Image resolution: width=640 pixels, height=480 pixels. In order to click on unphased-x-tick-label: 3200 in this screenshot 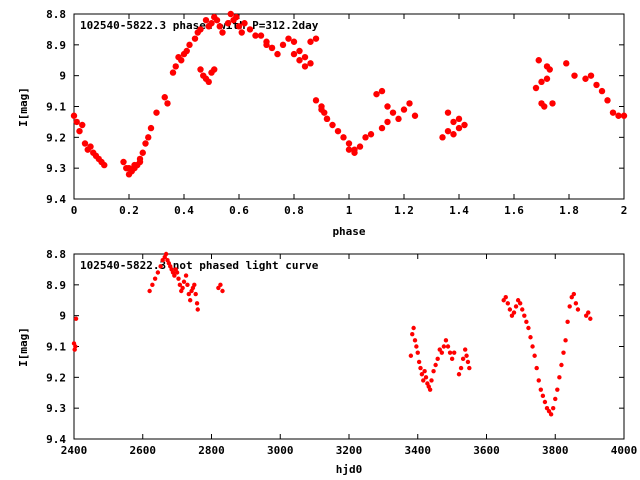, I will do `click(349, 450)`.